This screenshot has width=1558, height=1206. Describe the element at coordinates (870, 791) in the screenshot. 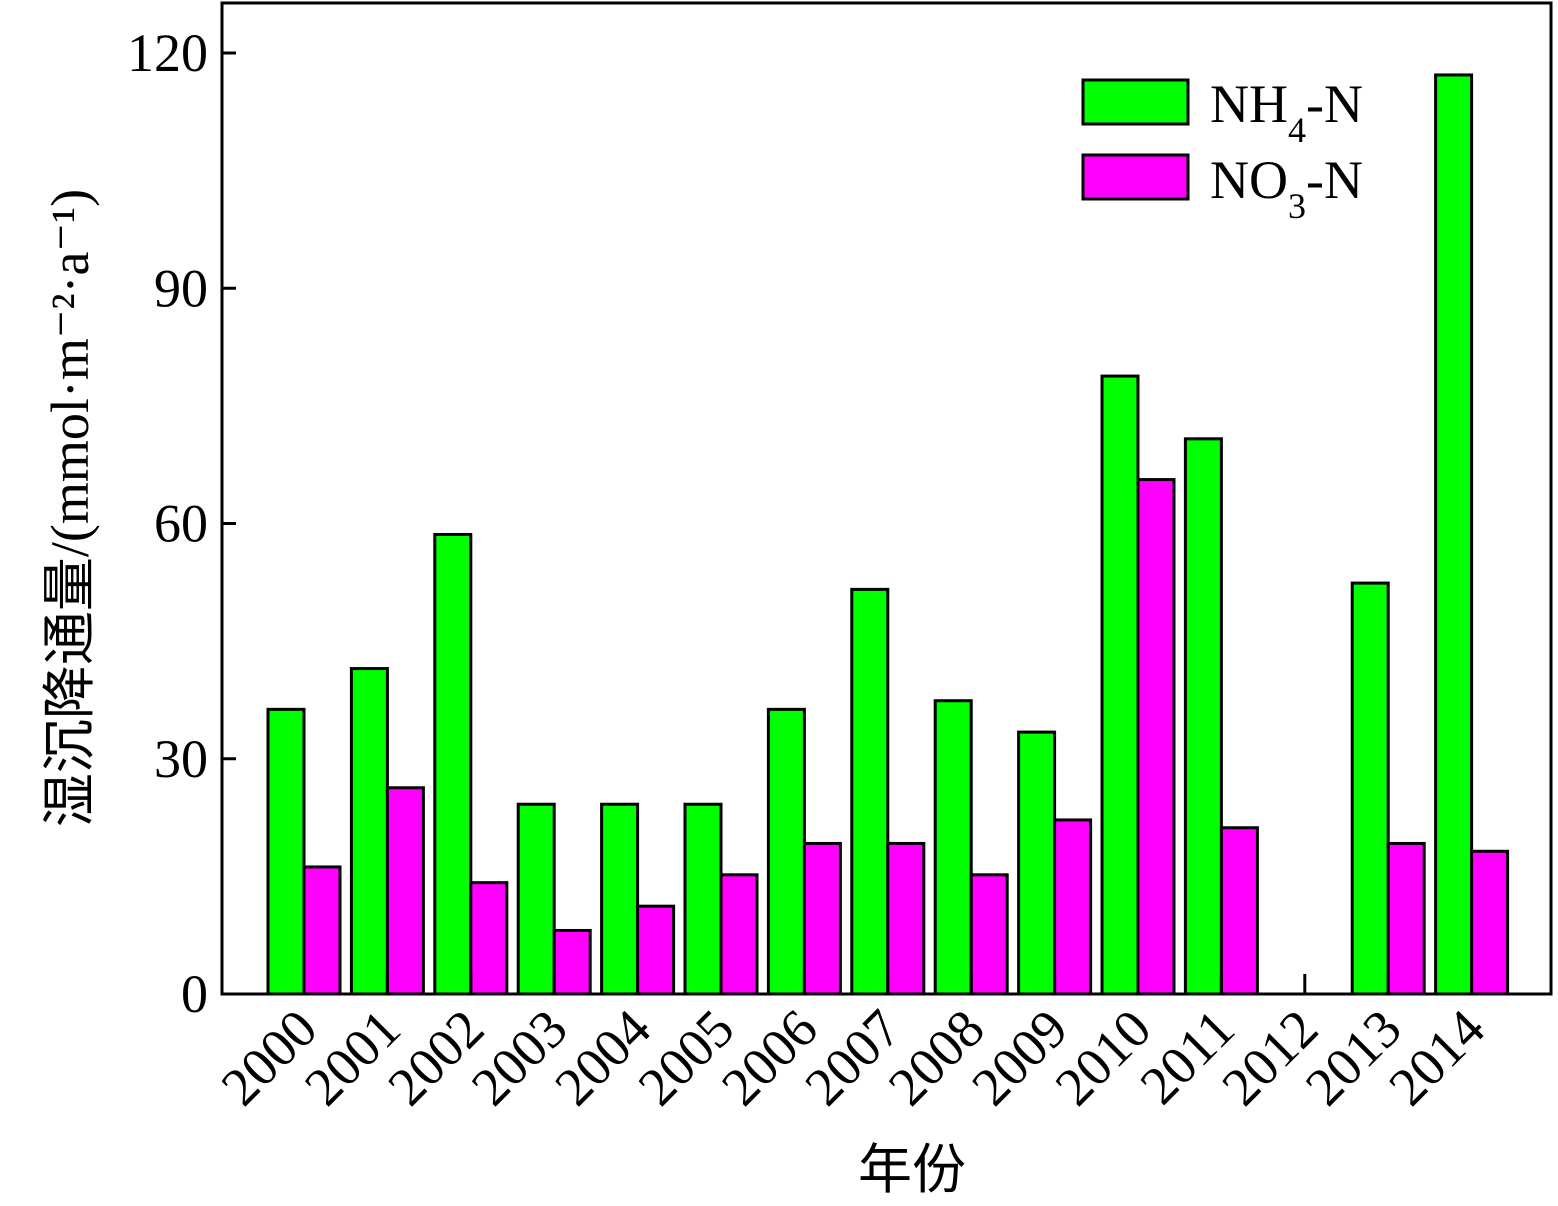

I see `bar-nh4-2007` at that location.